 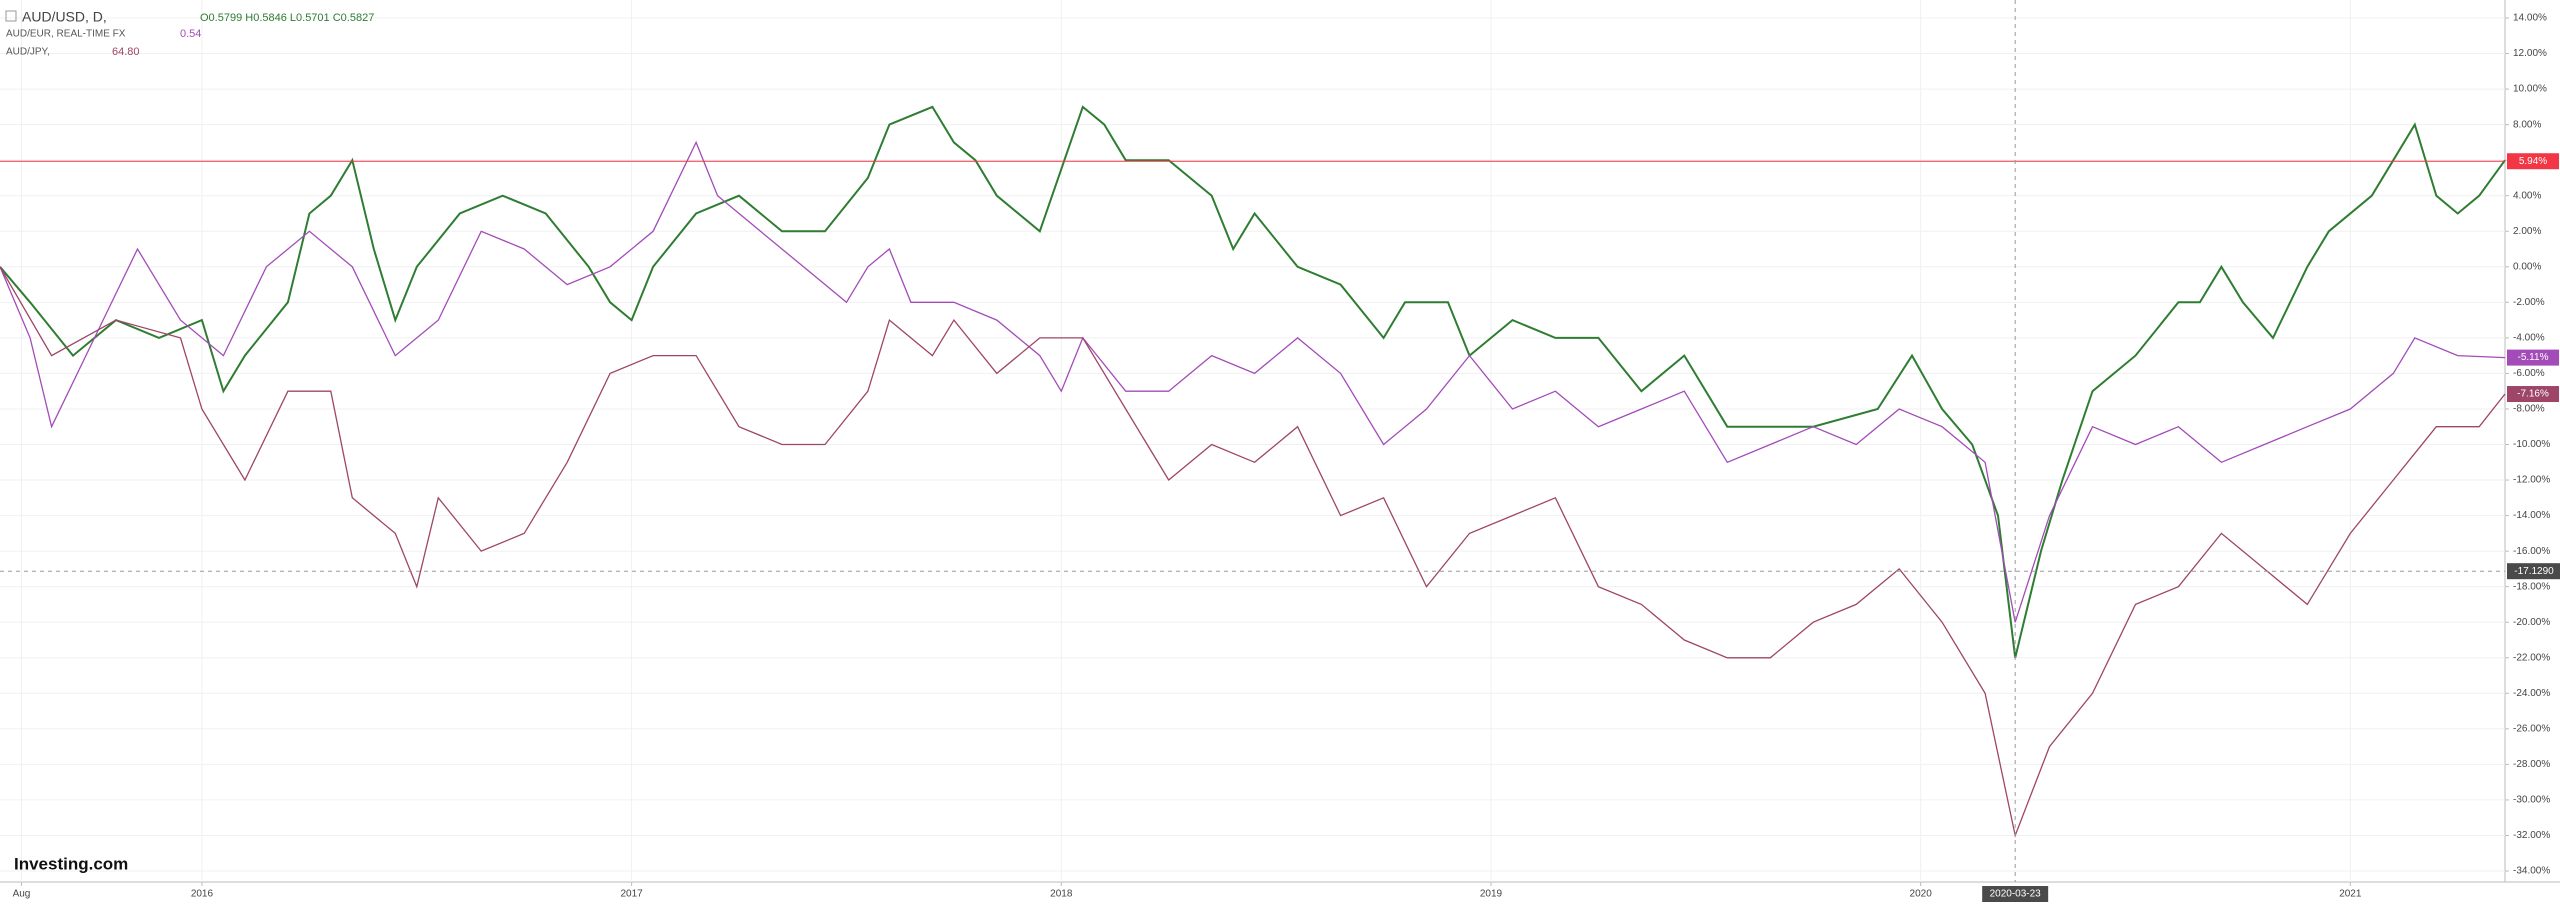 I want to click on y-tick-label: -18.00%, so click(x=2531, y=586).